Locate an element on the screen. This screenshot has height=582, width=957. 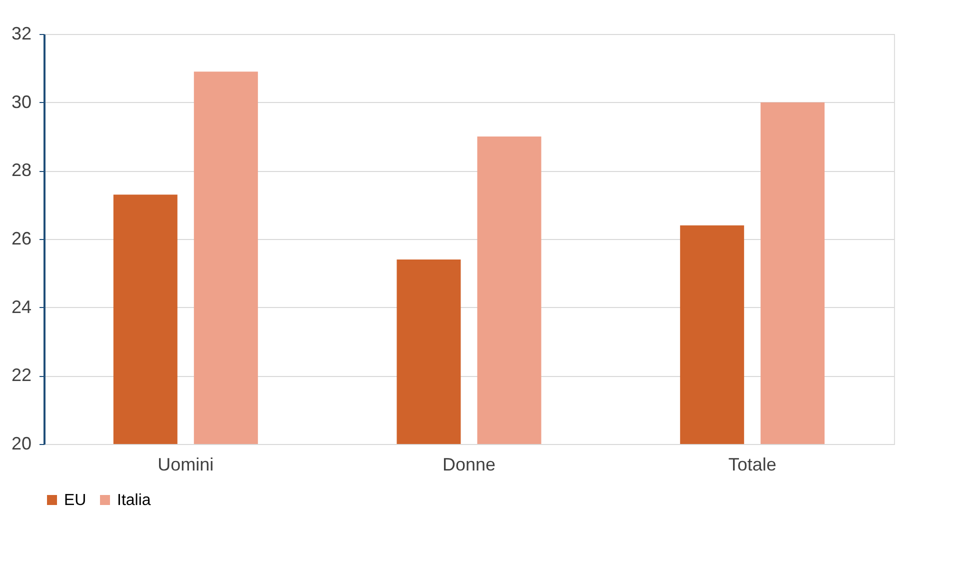
x-tick-label: Donne is located at coordinates (469, 464).